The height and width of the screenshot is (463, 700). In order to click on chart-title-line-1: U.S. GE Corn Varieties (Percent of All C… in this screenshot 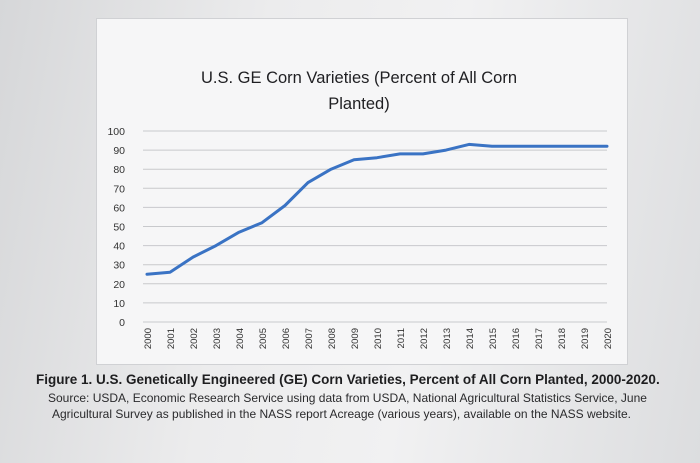, I will do `click(359, 78)`.